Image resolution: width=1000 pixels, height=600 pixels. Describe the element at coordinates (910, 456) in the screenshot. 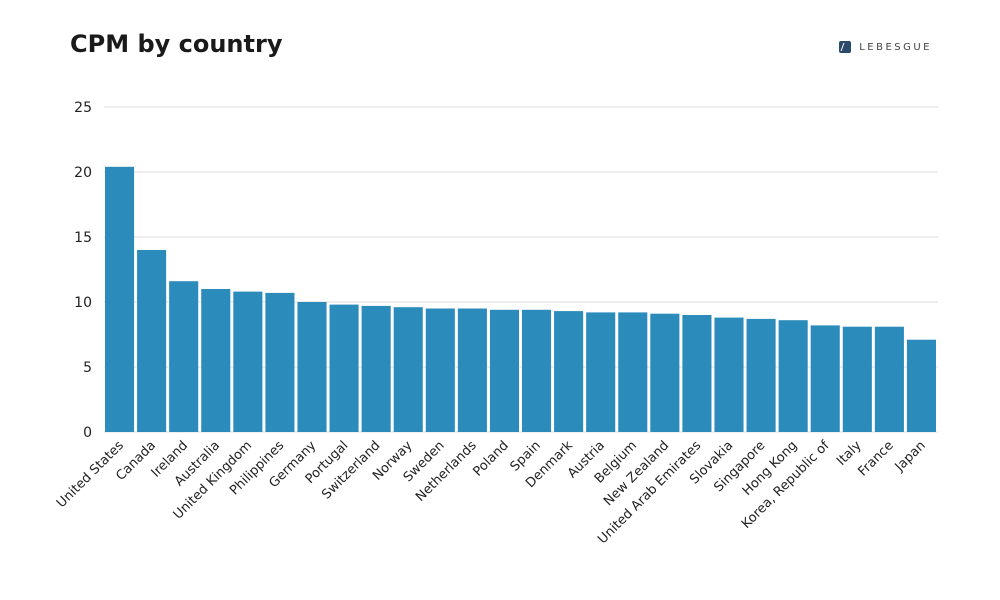

I see `x-tick-label: Japan` at that location.